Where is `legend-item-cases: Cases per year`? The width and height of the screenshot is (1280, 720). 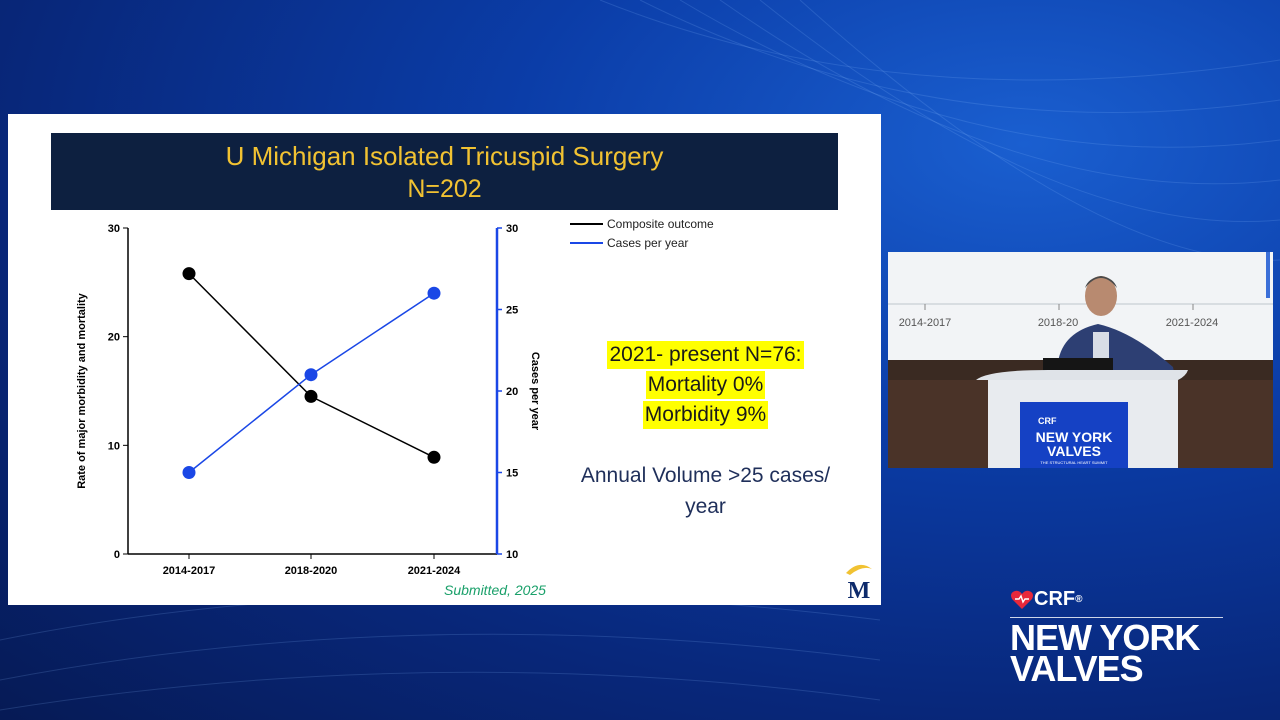
legend-item-cases: Cases per year is located at coordinates (642, 242).